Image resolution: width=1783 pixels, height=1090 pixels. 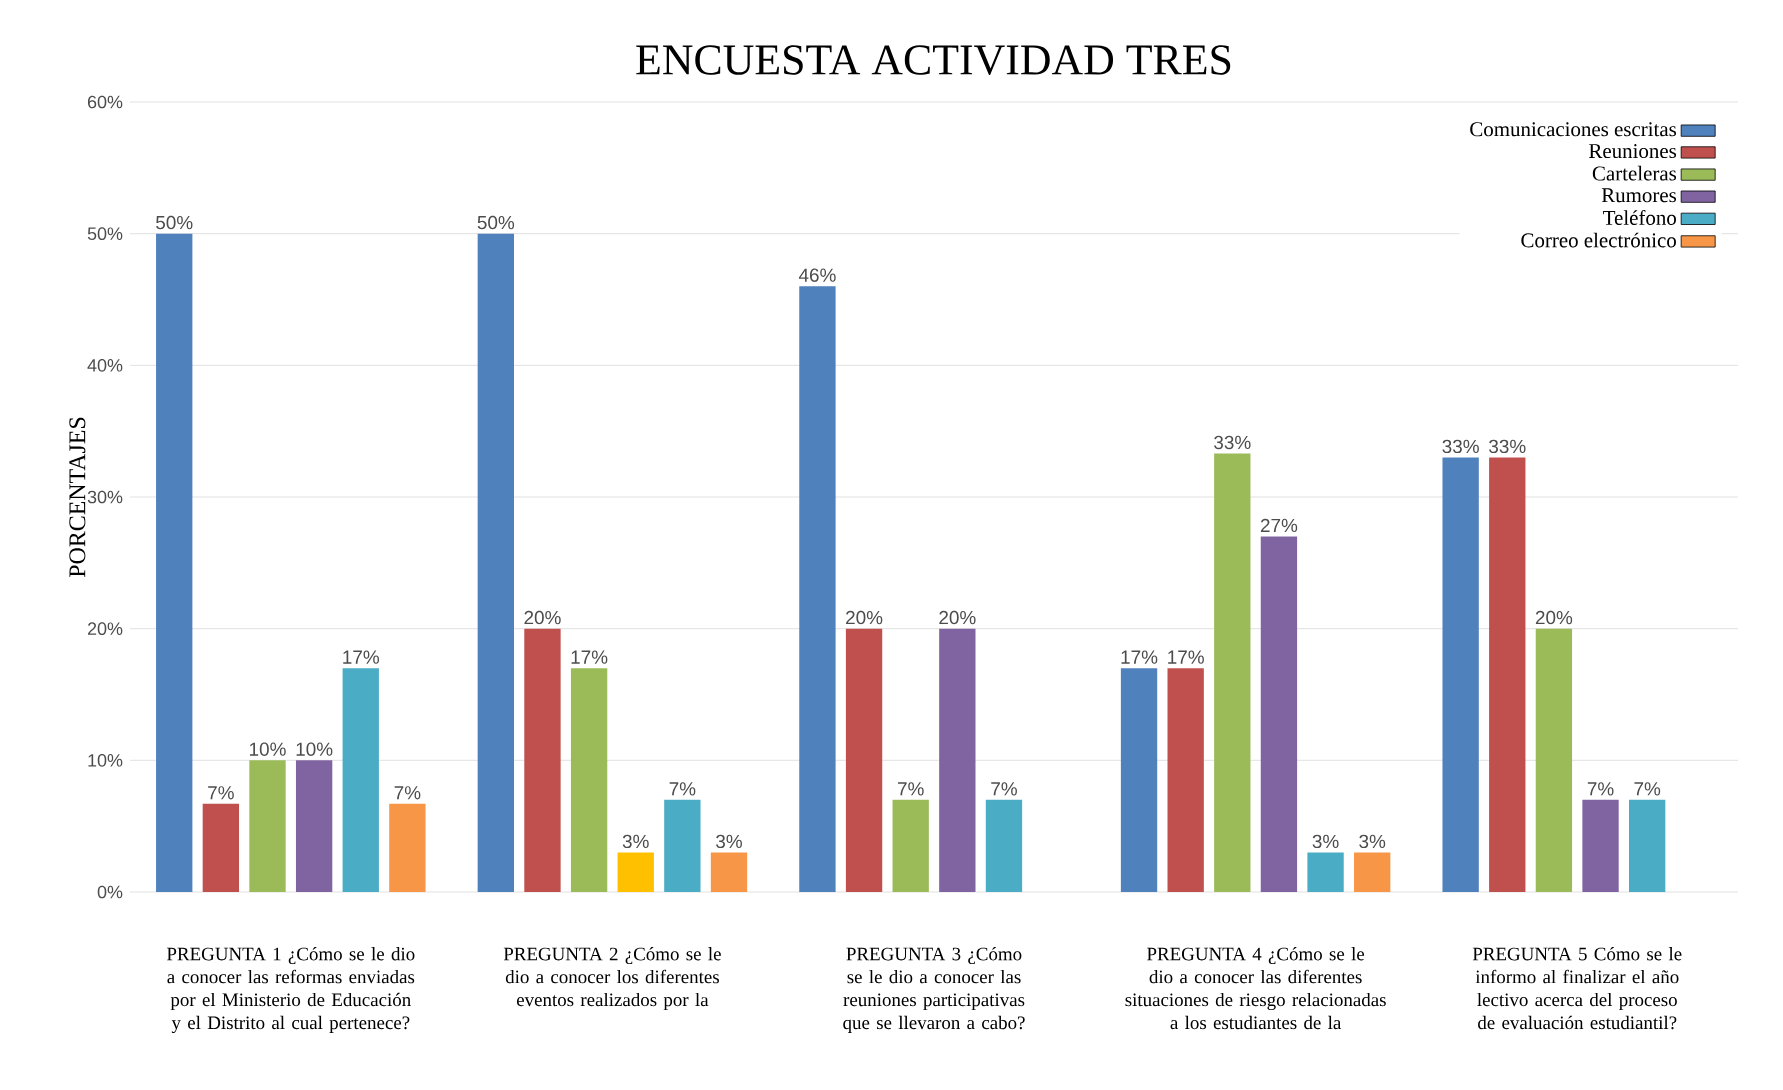 I want to click on x-tick-label: PREGUNTA 4 ¿Cómo se le dio a conocer las diferentes situaciones de riesgo relacionadas a los estudiantes de la, so click(x=1255, y=988).